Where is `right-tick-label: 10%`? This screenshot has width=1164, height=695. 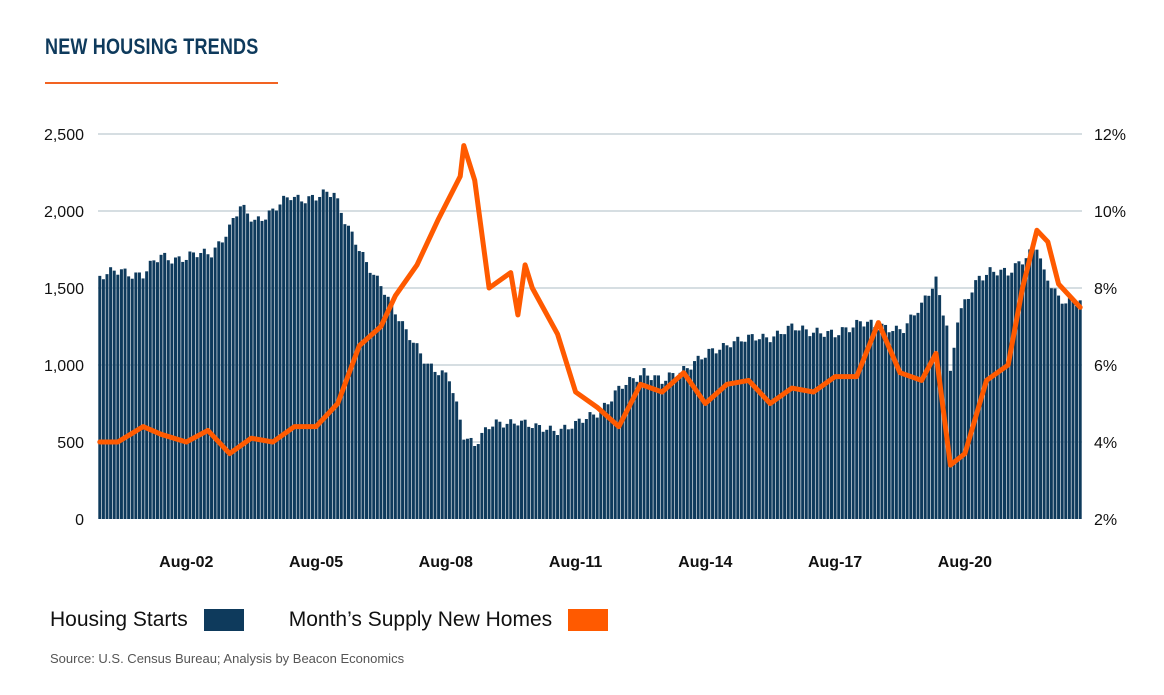
right-tick-label: 10% is located at coordinates (1110, 212).